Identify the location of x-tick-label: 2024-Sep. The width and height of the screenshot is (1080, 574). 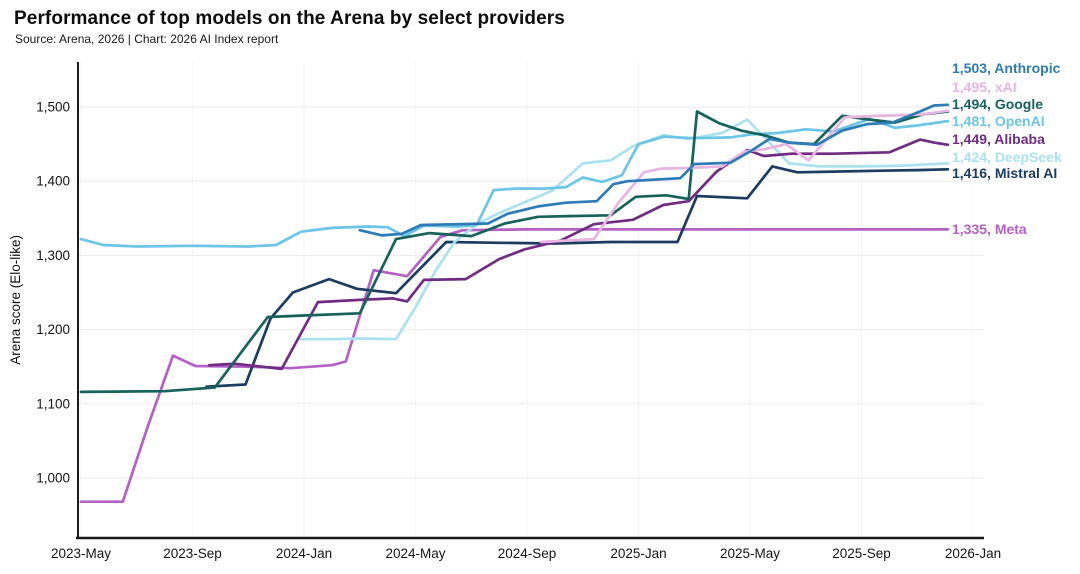
(527, 553).